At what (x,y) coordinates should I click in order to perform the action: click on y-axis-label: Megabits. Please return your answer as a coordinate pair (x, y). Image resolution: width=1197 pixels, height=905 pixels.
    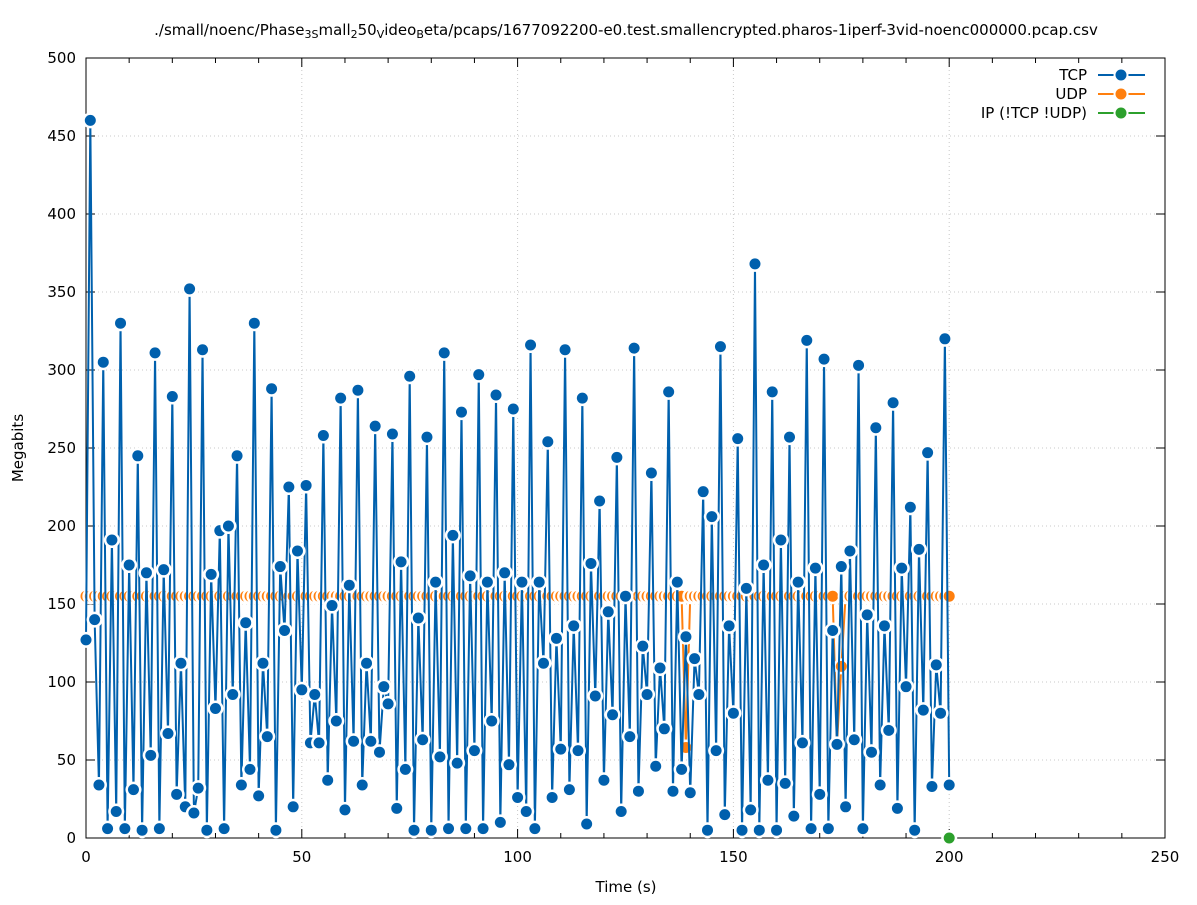
    Looking at the image, I should click on (18, 448).